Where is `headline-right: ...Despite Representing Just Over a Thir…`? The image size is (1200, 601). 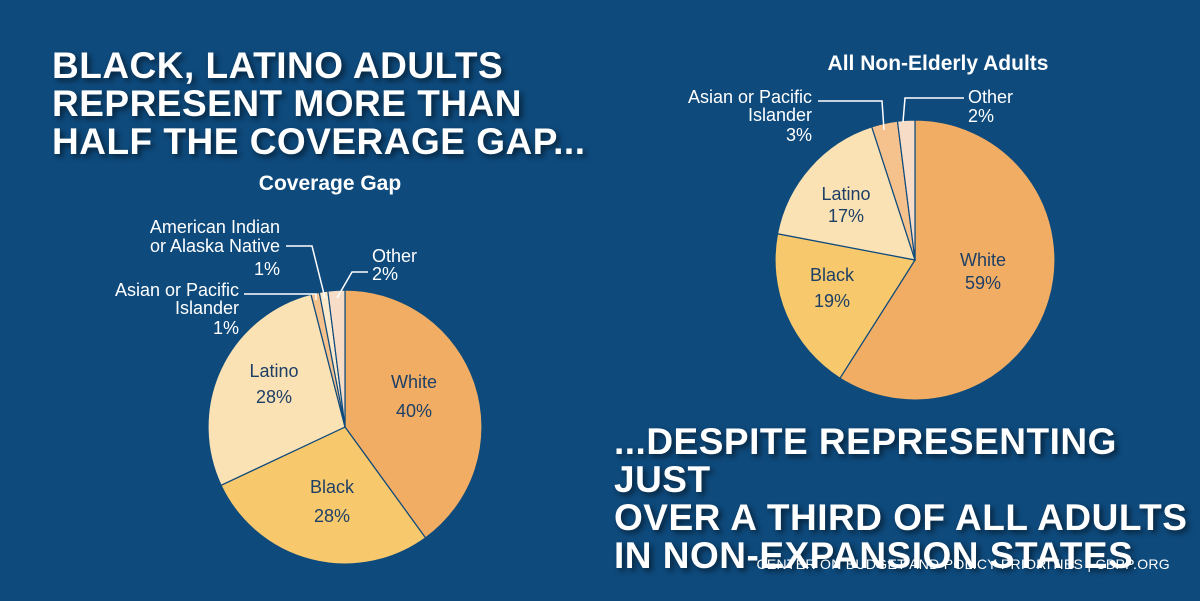 headline-right: ...Despite Representing Just Over a Thir… is located at coordinates (901, 498).